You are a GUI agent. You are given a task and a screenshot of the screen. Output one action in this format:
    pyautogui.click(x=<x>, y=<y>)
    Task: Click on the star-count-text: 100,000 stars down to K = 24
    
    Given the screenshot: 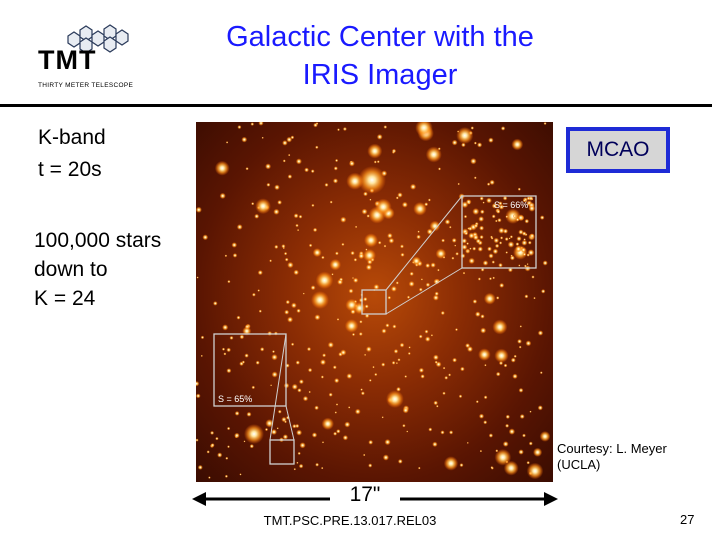 What is the action you would take?
    pyautogui.click(x=97, y=269)
    